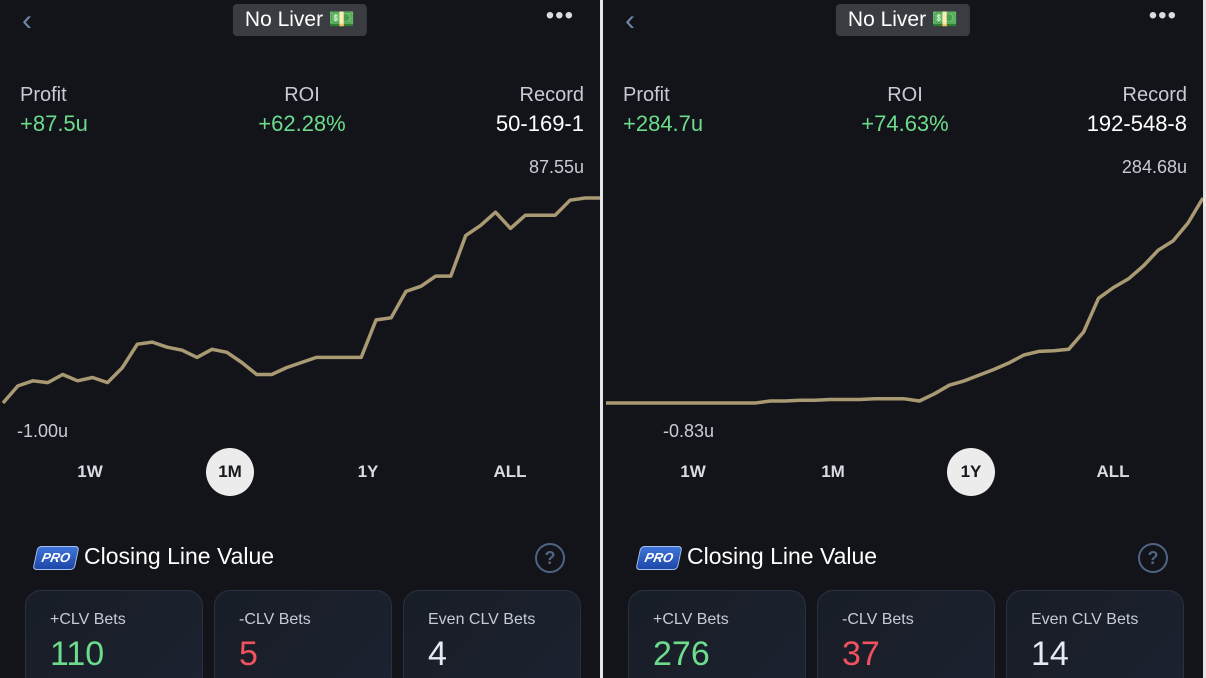 This screenshot has width=1206, height=678. What do you see at coordinates (717, 634) in the screenshot?
I see `clv-card: +CLV Bets 276` at bounding box center [717, 634].